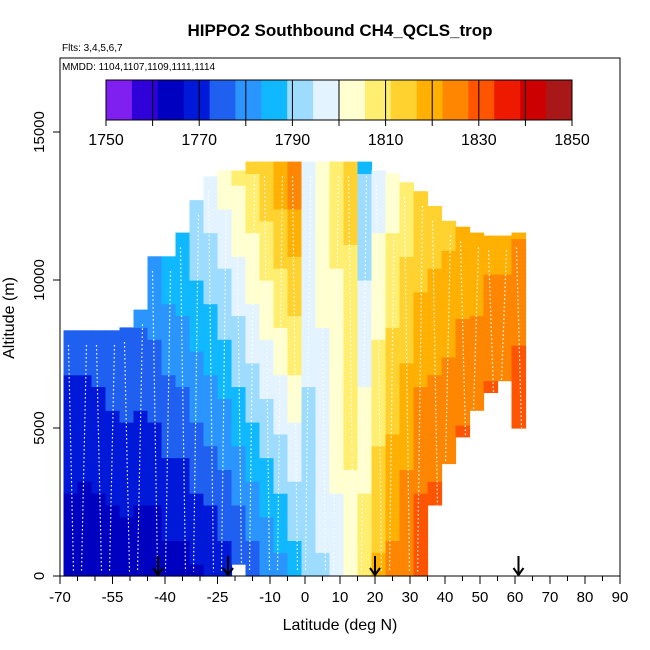  Describe the element at coordinates (92, 48) in the screenshot. I see `flights-note: Flts: 3,4,5,6,7` at that location.